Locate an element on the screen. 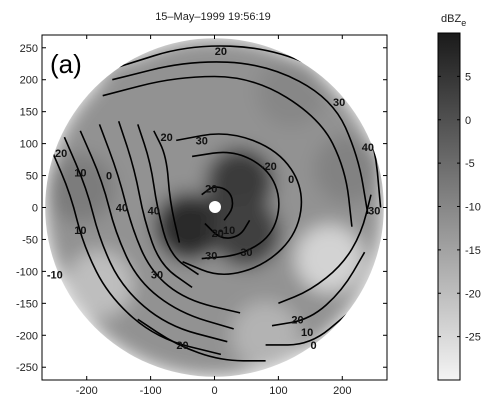  colorbar-gradient is located at coordinates (449, 206).